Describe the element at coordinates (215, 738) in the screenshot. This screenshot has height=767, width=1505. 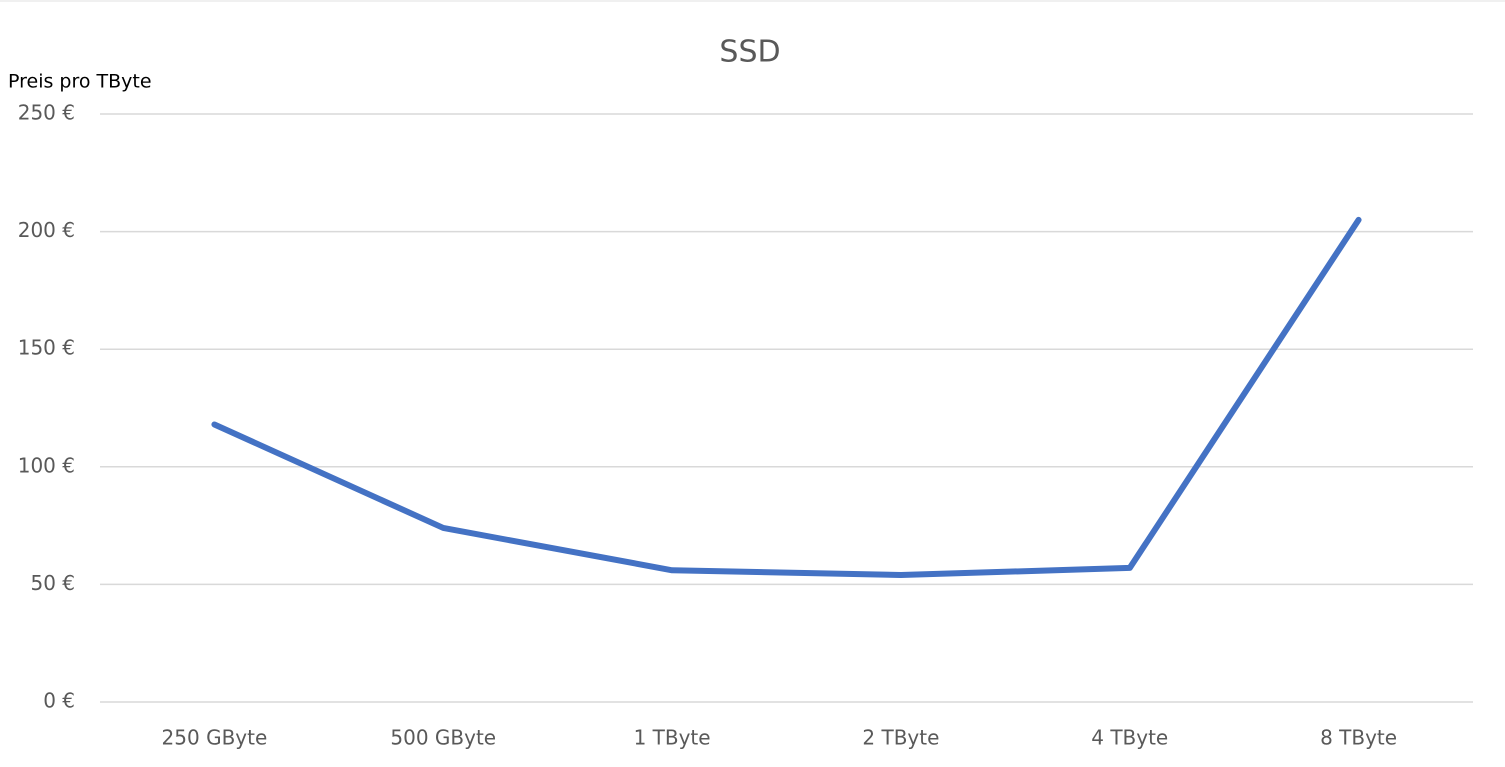
I see `x-tick-label: 250 GByte` at that location.